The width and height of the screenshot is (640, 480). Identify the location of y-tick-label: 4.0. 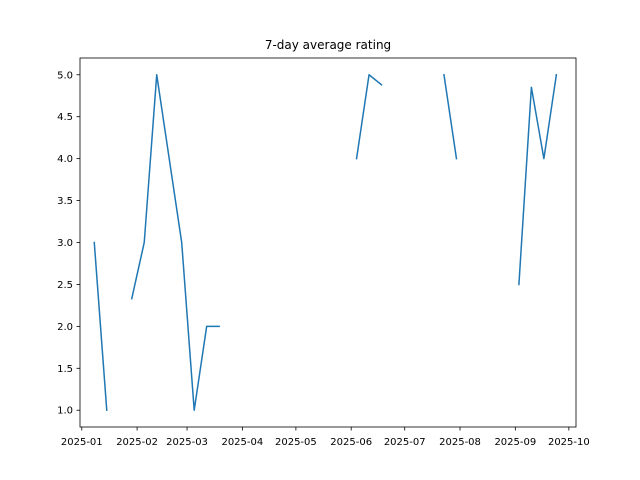
(65, 159).